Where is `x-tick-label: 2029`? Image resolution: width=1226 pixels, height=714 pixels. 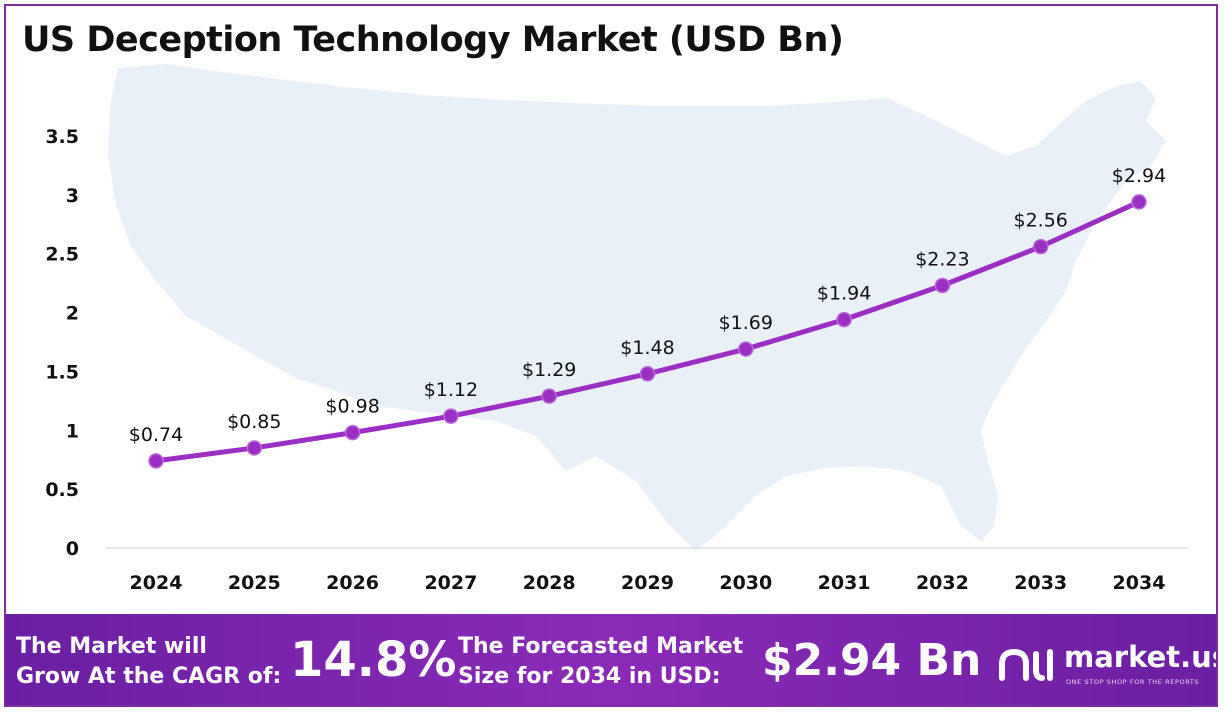
x-tick-label: 2029 is located at coordinates (647, 583).